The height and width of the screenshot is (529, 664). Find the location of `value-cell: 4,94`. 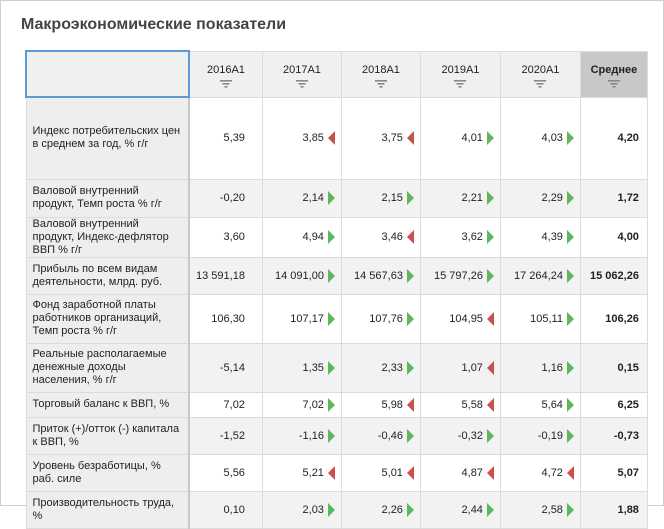

value-cell: 4,94 is located at coordinates (301, 237).